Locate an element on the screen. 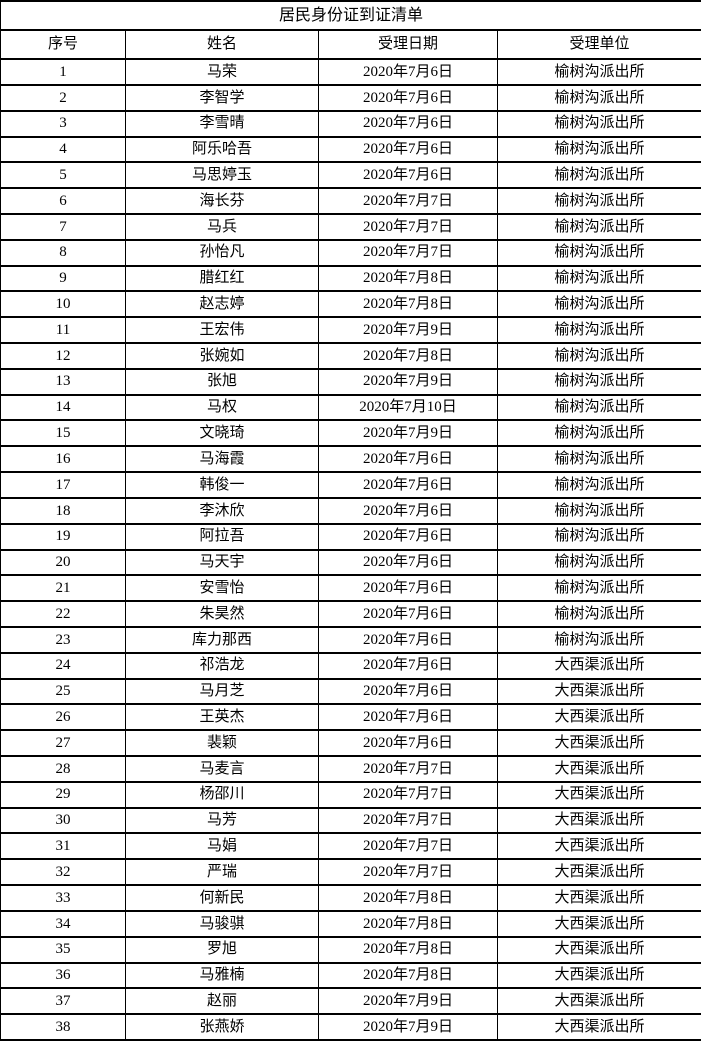 Image resolution: width=701 pixels, height=1041 pixels. cell-serial: 36 is located at coordinates (63, 975).